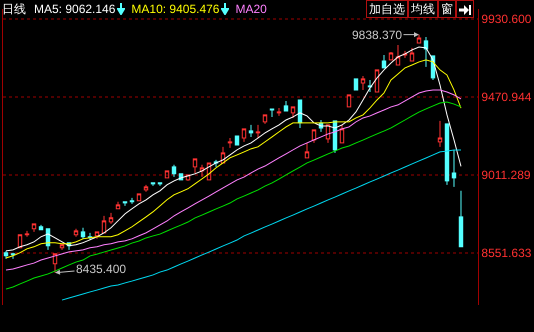 The image size is (534, 332). I want to click on y-tick-label: 9011.289, so click(506, 175).